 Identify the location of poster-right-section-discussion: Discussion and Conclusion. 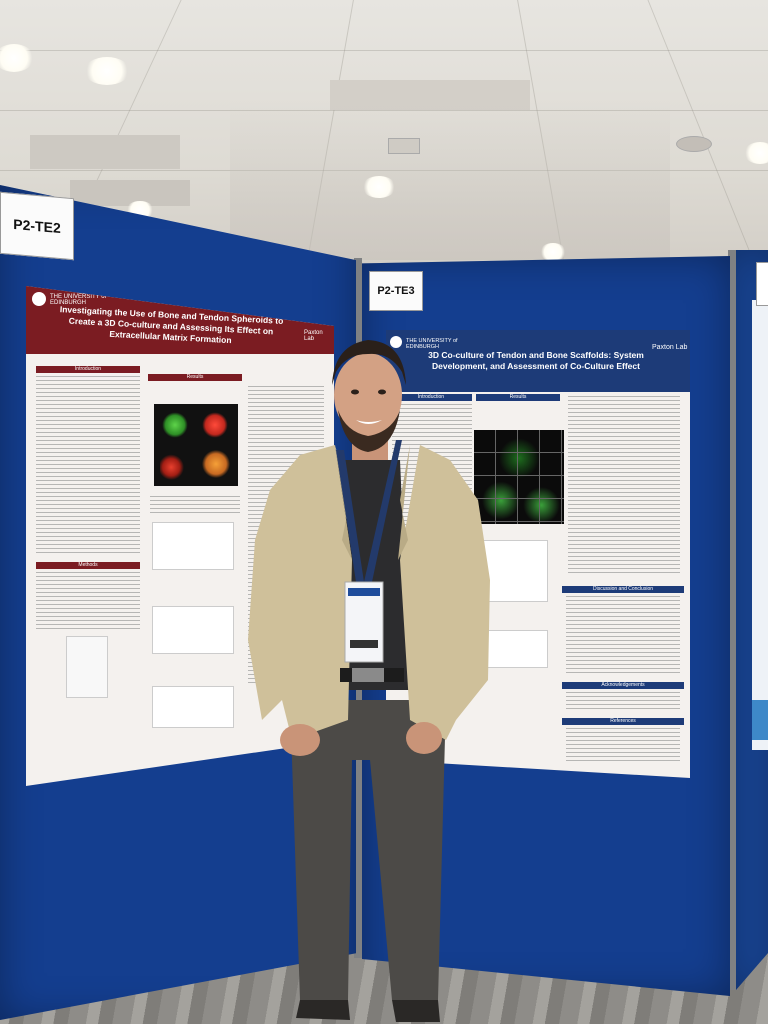
(623, 589).